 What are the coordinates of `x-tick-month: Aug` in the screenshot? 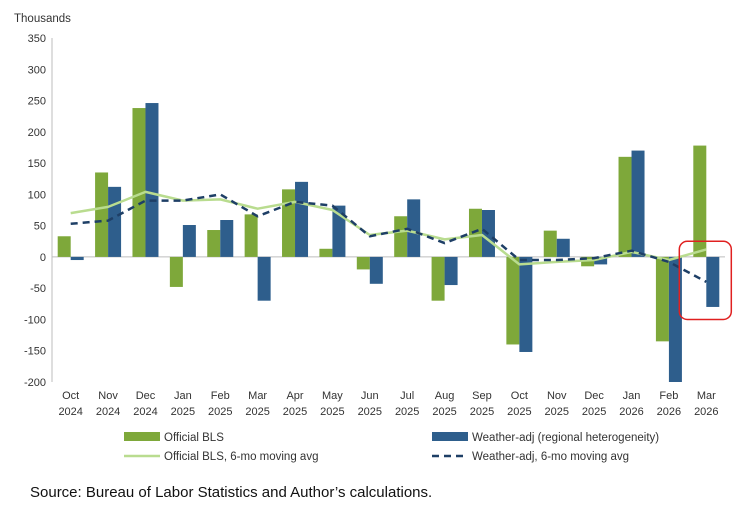 It's located at (445, 396).